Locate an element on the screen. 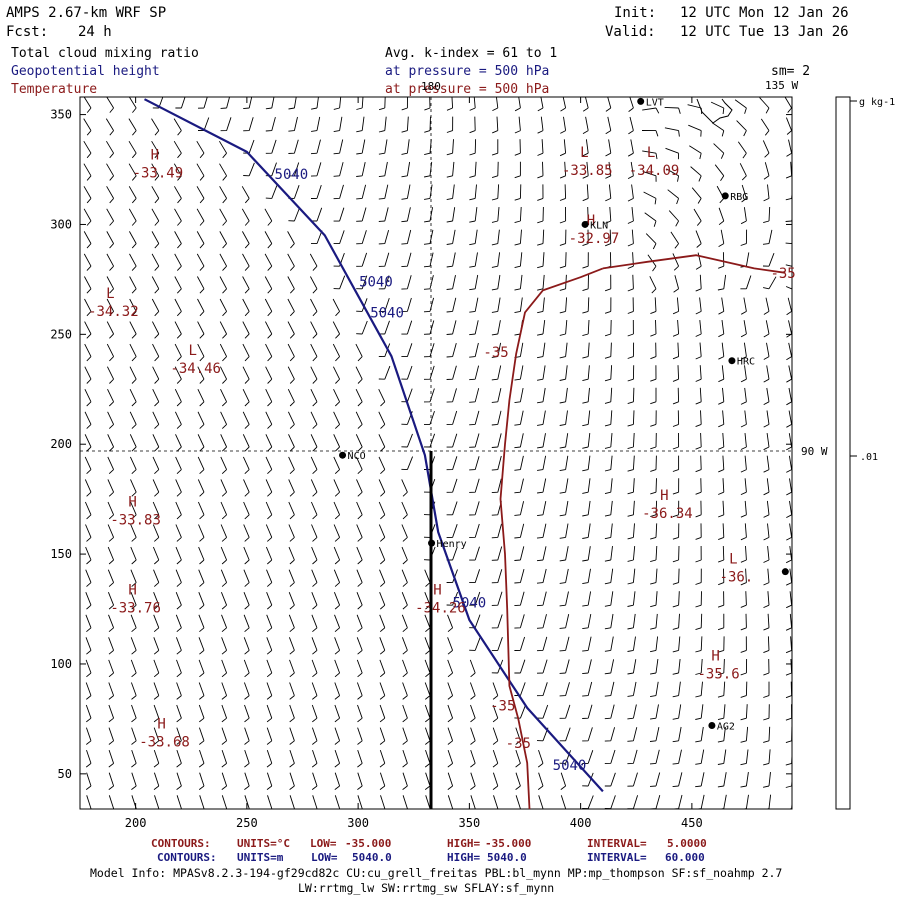 The image size is (900, 900). legend-temp-label: CONTOURS: is located at coordinates (181, 843).